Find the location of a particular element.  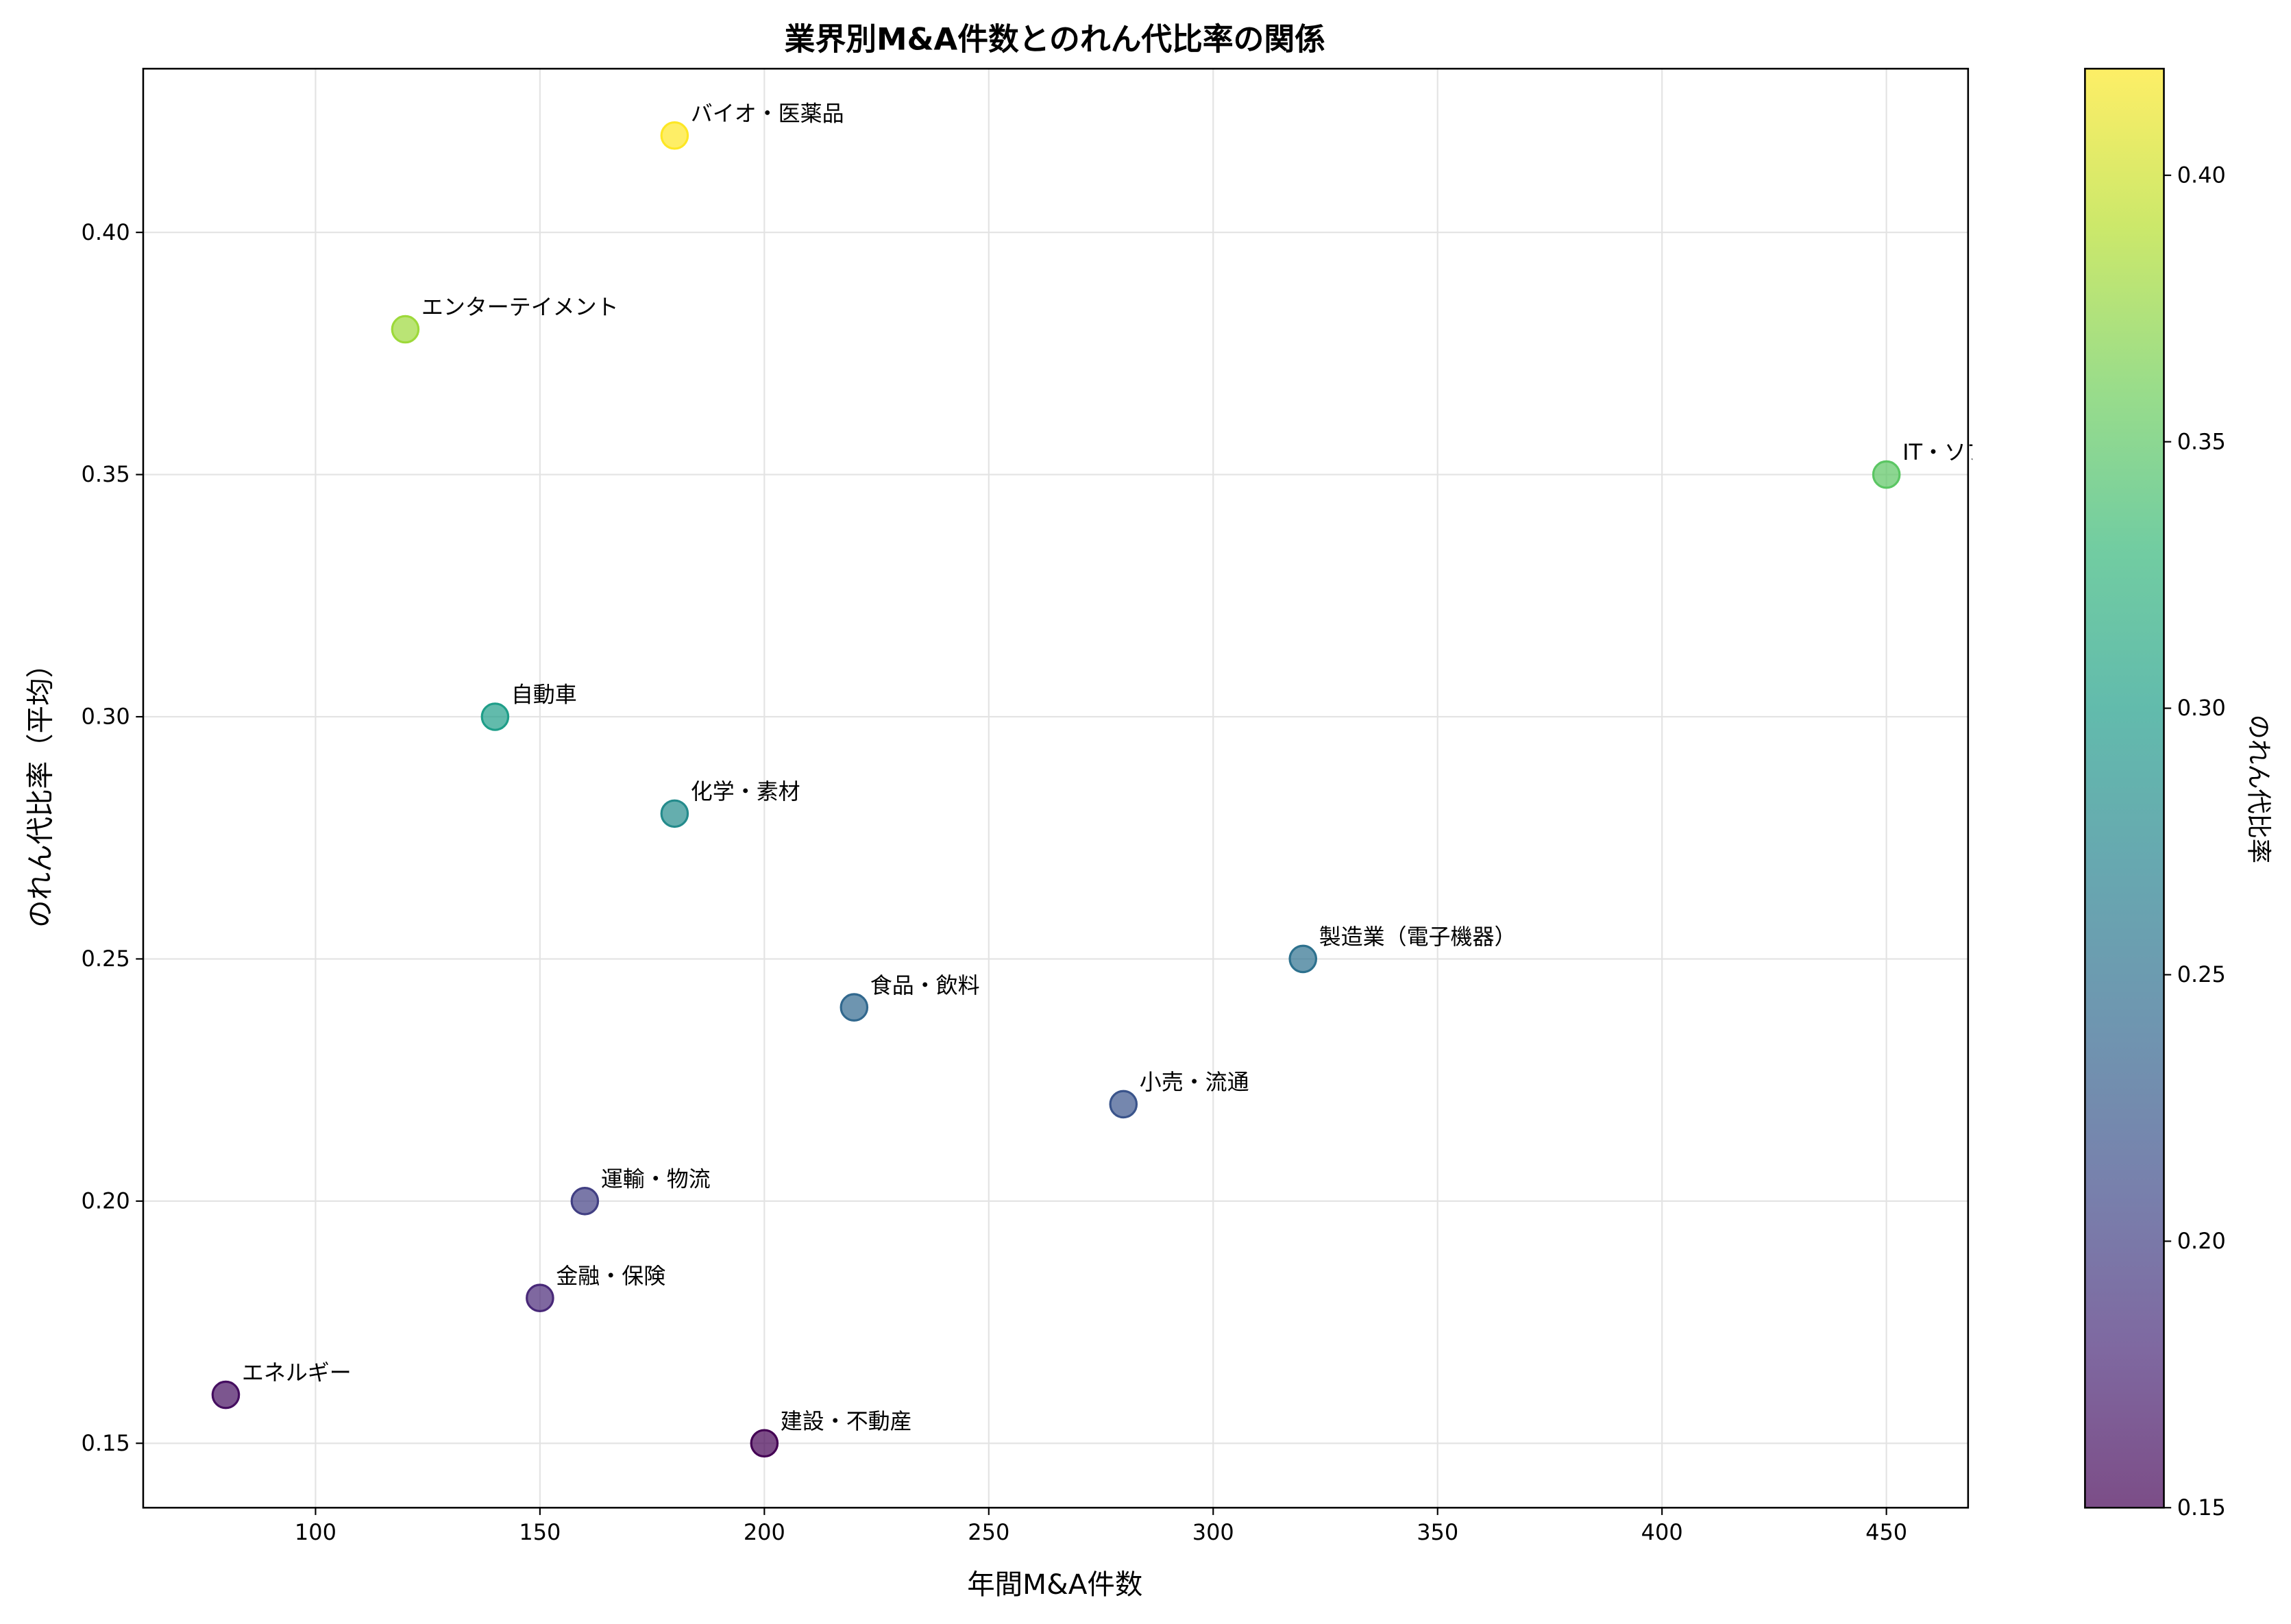

x-tick-label: 150 is located at coordinates (540, 1532).